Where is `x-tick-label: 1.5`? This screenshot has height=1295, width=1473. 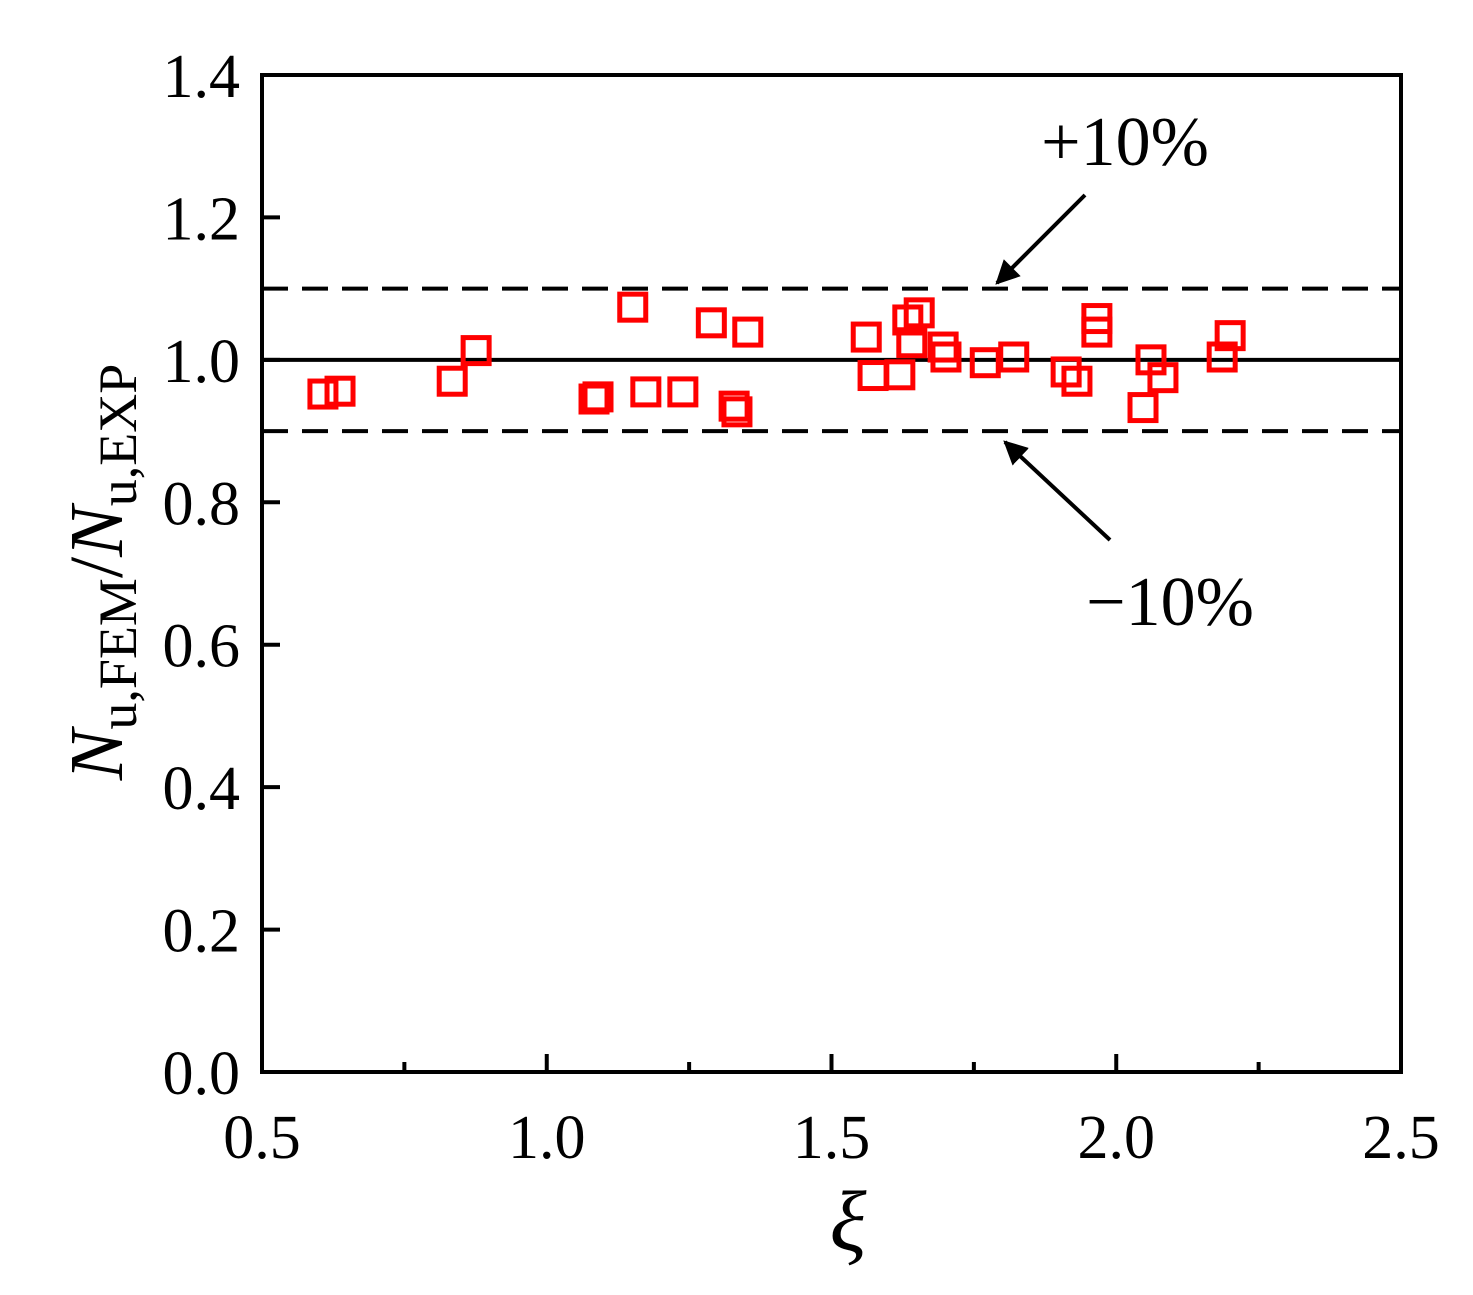 x-tick-label: 1.5 is located at coordinates (832, 1138).